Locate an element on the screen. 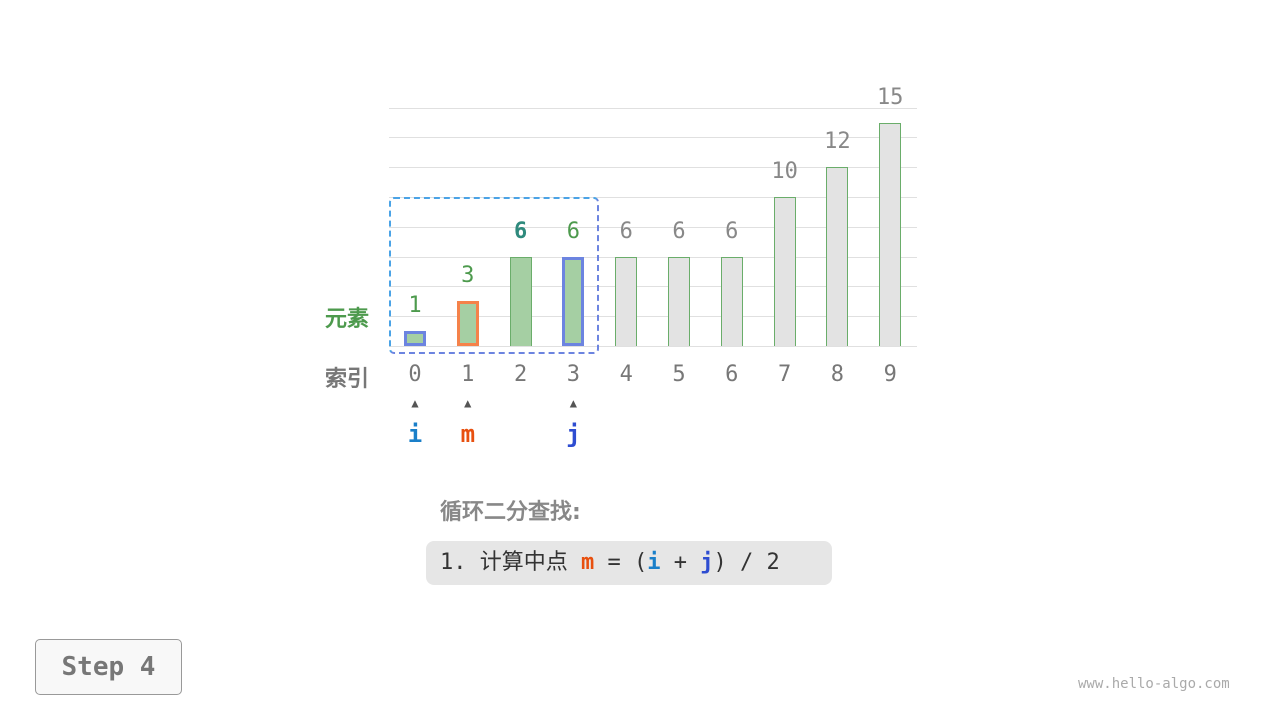 This screenshot has height=720, width=1280. formula-plus: + is located at coordinates (680, 562).